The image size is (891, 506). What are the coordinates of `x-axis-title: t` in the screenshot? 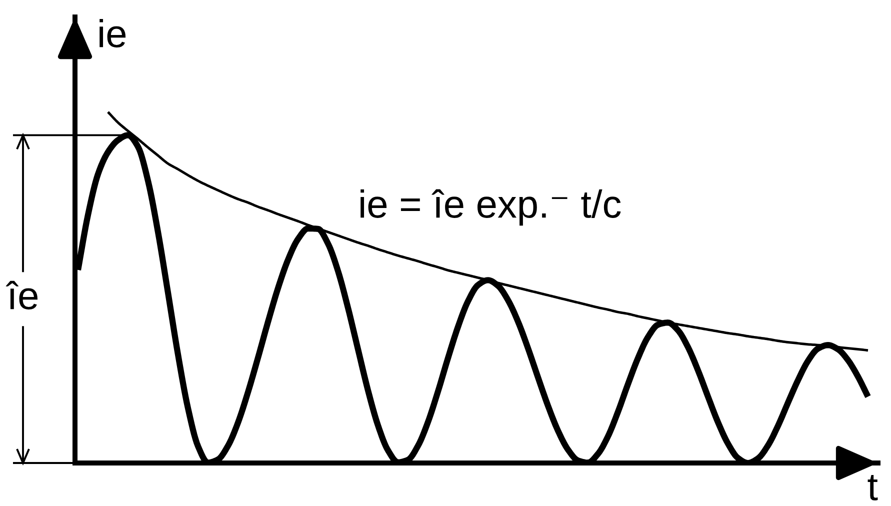 It's located at (873, 487).